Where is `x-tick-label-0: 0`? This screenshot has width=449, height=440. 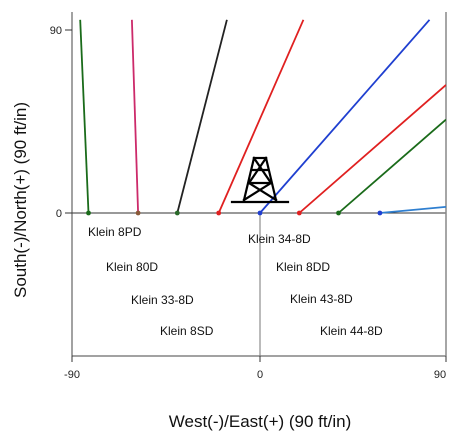 x-tick-label-0: 0 is located at coordinates (260, 375).